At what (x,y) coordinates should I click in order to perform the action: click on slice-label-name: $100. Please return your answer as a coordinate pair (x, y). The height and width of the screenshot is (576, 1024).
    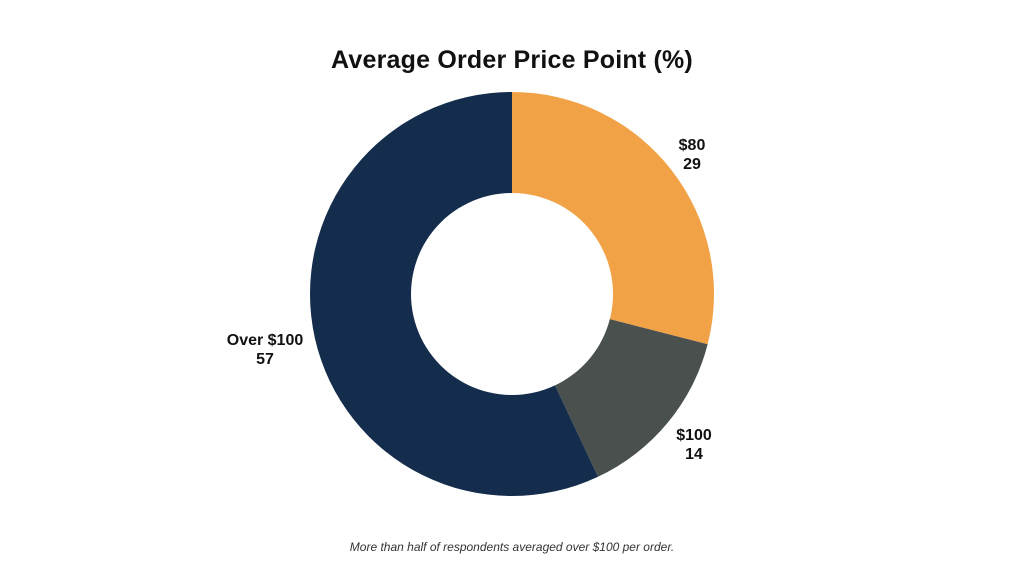
    Looking at the image, I should click on (694, 435).